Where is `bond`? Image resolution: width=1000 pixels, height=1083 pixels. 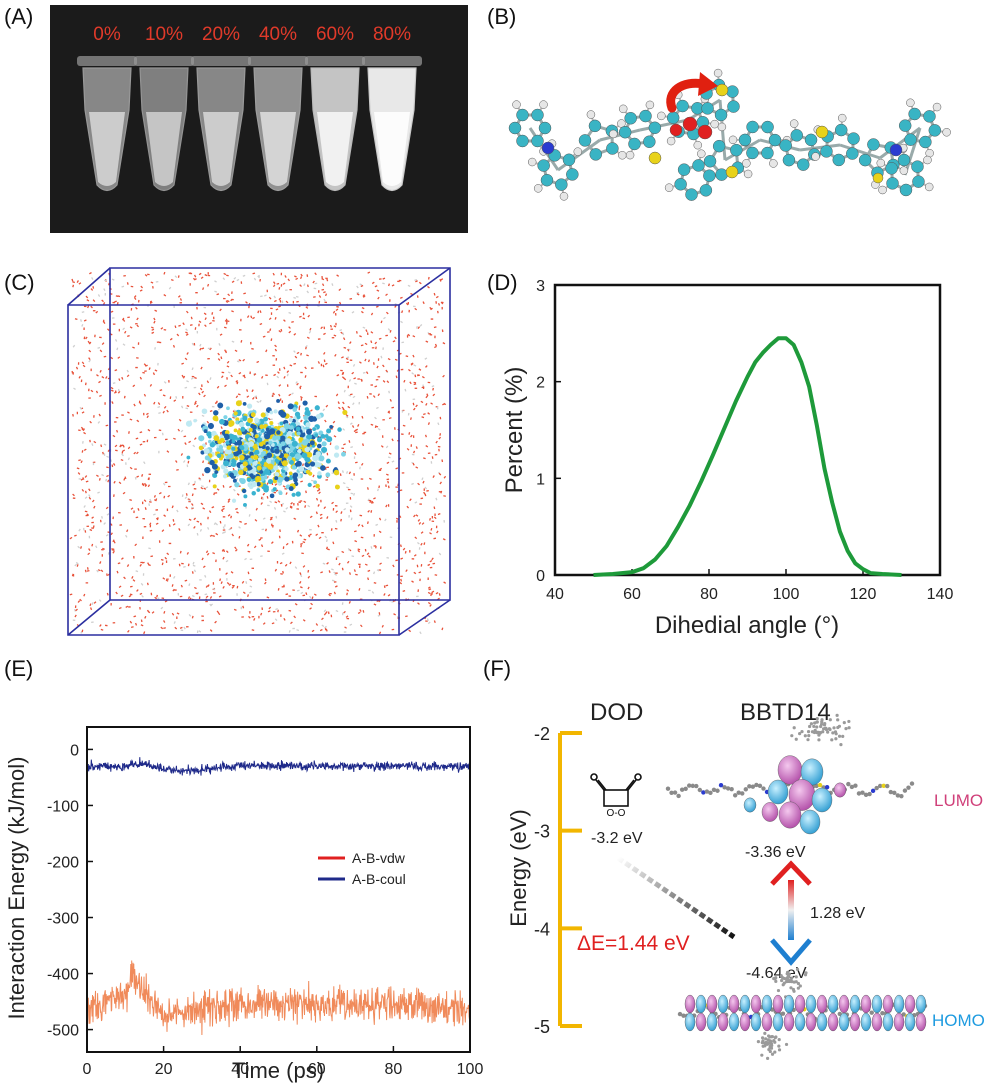 bond is located at coordinates (900, 143).